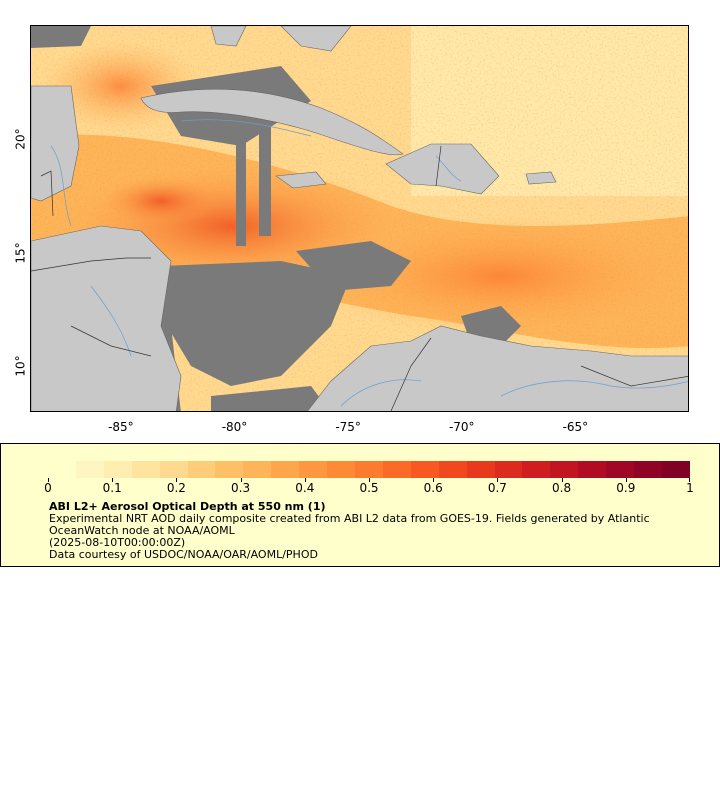 The height and width of the screenshot is (800, 720). I want to click on colorbar, so click(369, 469).